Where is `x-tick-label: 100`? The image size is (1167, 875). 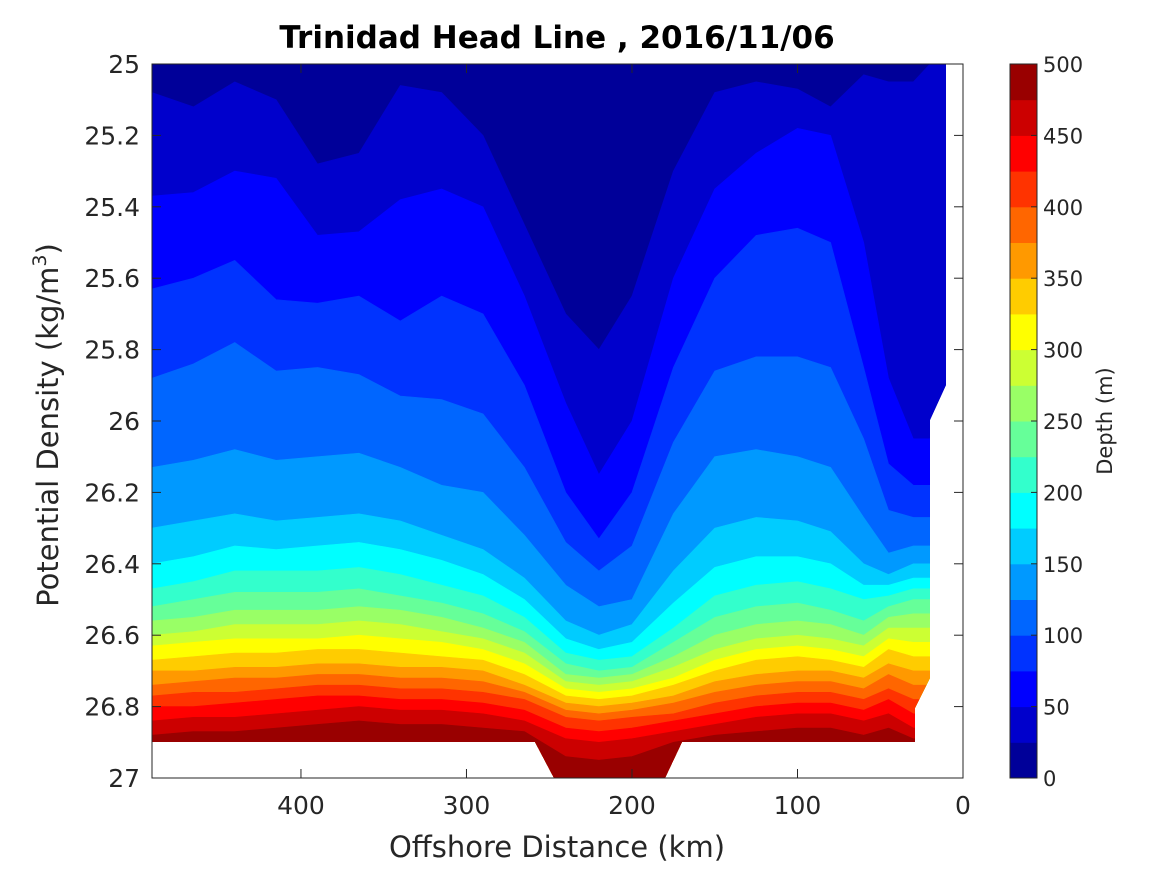
x-tick-label: 100 is located at coordinates (798, 805).